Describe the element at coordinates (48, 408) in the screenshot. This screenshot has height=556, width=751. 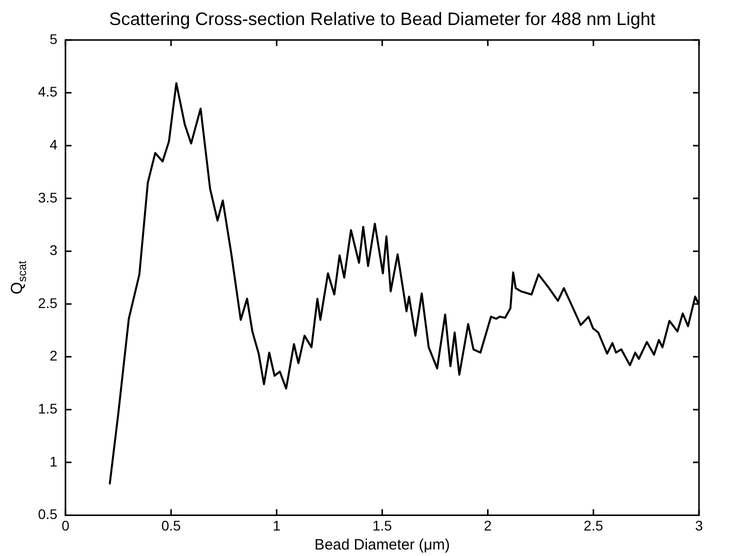
I see `y-tick-label: 1.5` at that location.